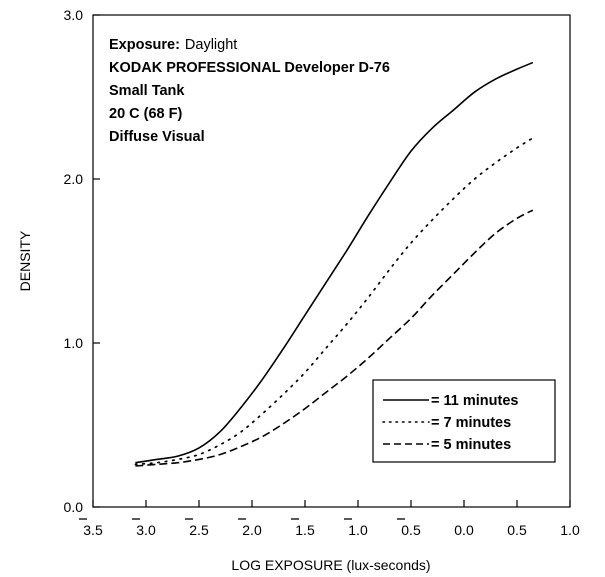 The height and width of the screenshot is (577, 605). I want to click on legend-label-11-minutes: = 11 minutes, so click(474, 401).